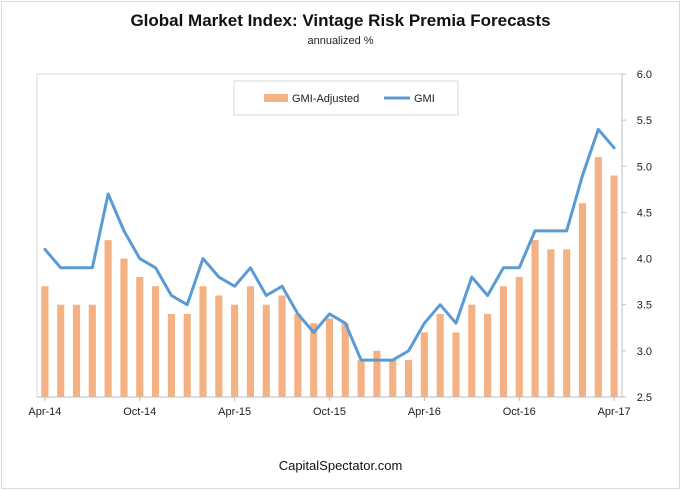 This screenshot has width=681, height=490. I want to click on chart-subtitle: annualized %, so click(340, 41).